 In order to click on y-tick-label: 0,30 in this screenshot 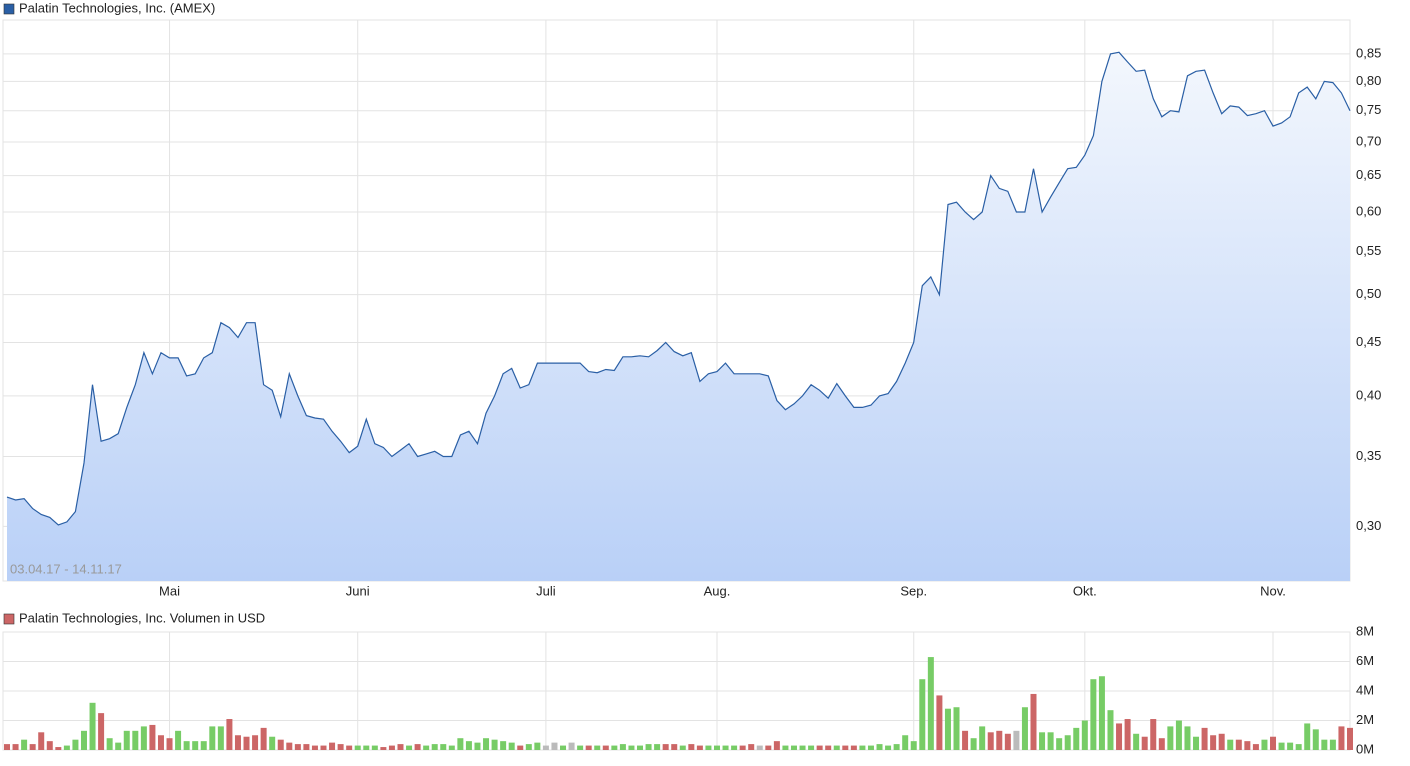, I will do `click(1368, 525)`.